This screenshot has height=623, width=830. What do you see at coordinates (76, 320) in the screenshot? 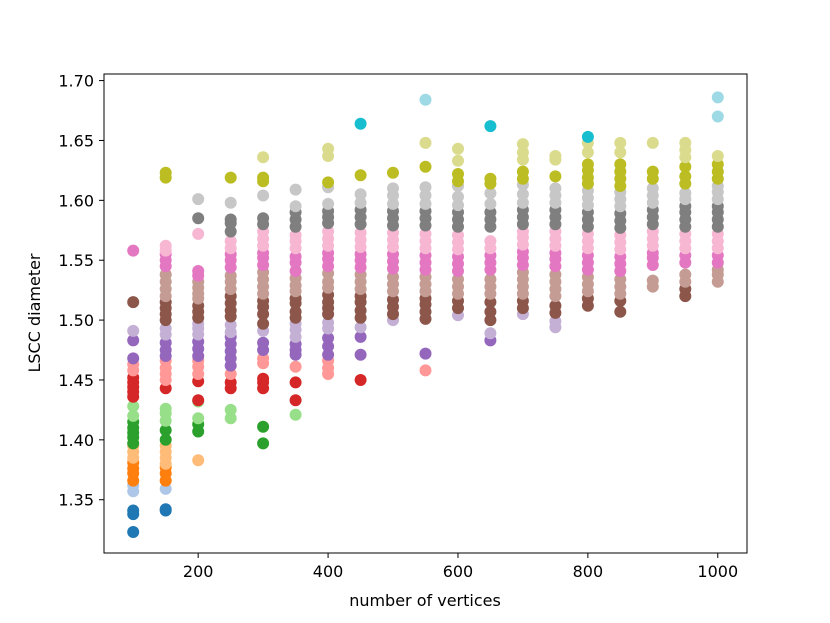
I see `y-tick-label: 1.50` at bounding box center [76, 320].